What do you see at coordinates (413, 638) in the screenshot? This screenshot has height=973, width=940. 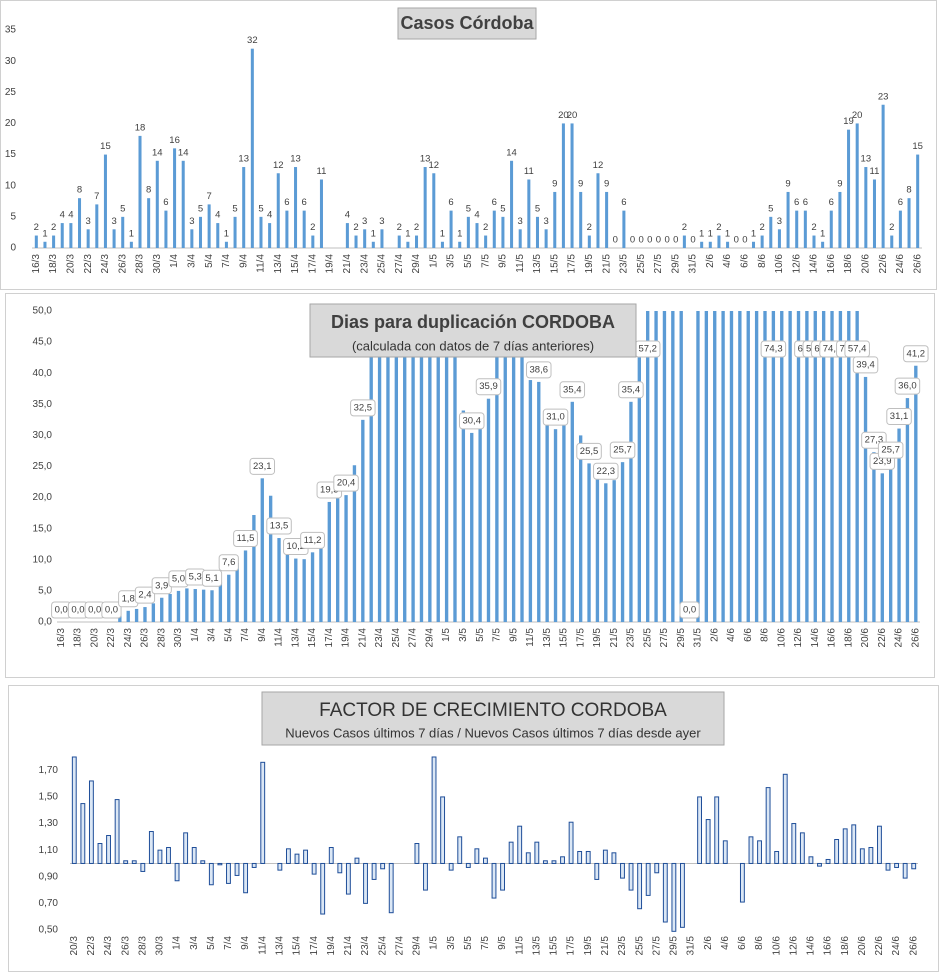 I see `x-tick-label: 27/4` at bounding box center [413, 638].